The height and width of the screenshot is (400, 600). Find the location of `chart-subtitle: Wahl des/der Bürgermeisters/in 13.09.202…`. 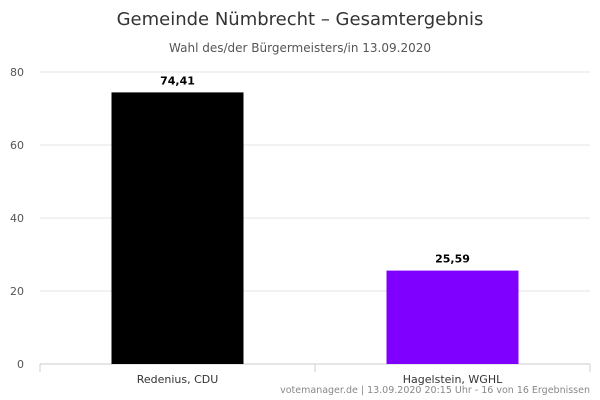

chart-subtitle: Wahl des/der Bürgermeisters/in 13.09.202… is located at coordinates (300, 48).